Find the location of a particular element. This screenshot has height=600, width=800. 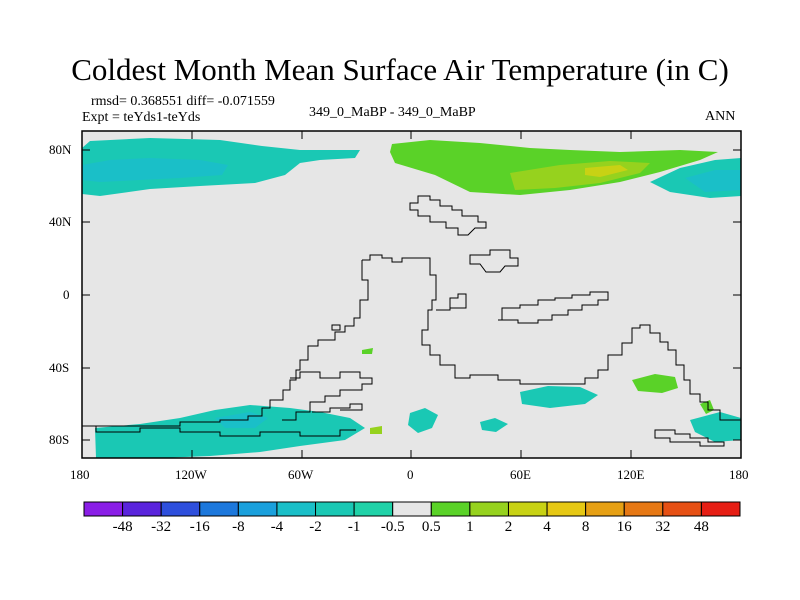

east-arctic-cold-core is located at coordinates (713, 181).